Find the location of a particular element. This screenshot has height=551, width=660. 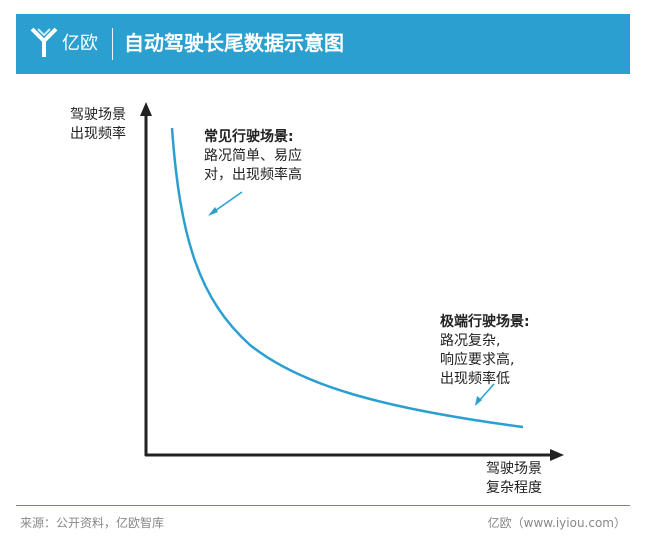

logo-text: 亿欧 is located at coordinates (80, 43).